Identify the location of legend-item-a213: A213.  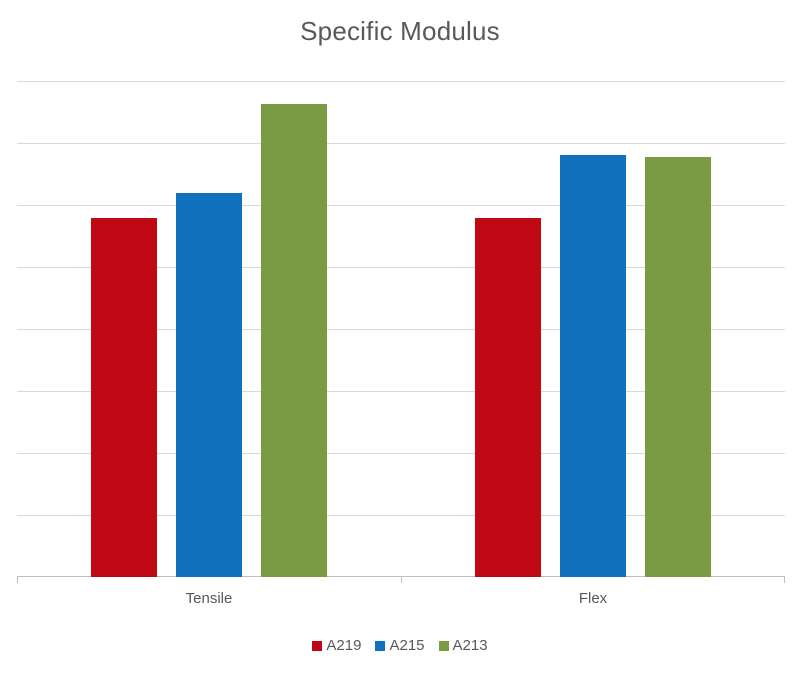
(463, 645).